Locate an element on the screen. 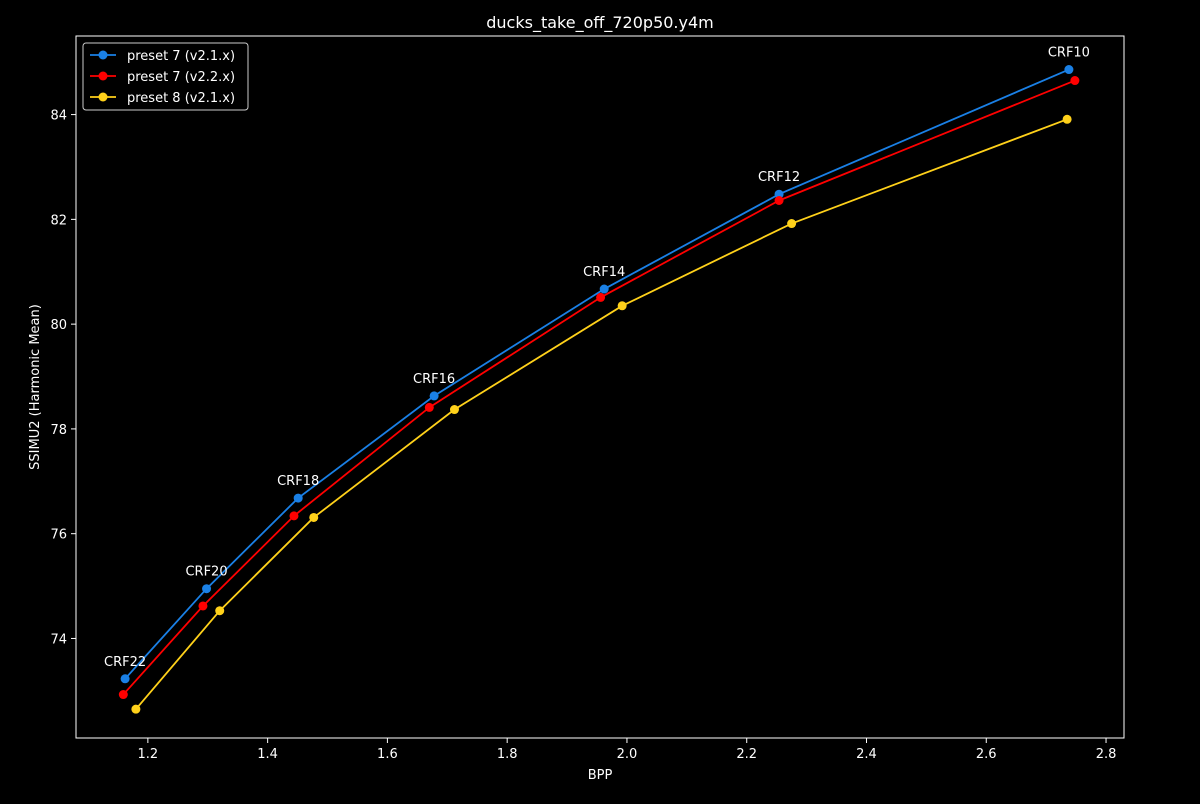 Image resolution: width=1200 pixels, height=804 pixels. y-tick-label: 84 is located at coordinates (58, 116).